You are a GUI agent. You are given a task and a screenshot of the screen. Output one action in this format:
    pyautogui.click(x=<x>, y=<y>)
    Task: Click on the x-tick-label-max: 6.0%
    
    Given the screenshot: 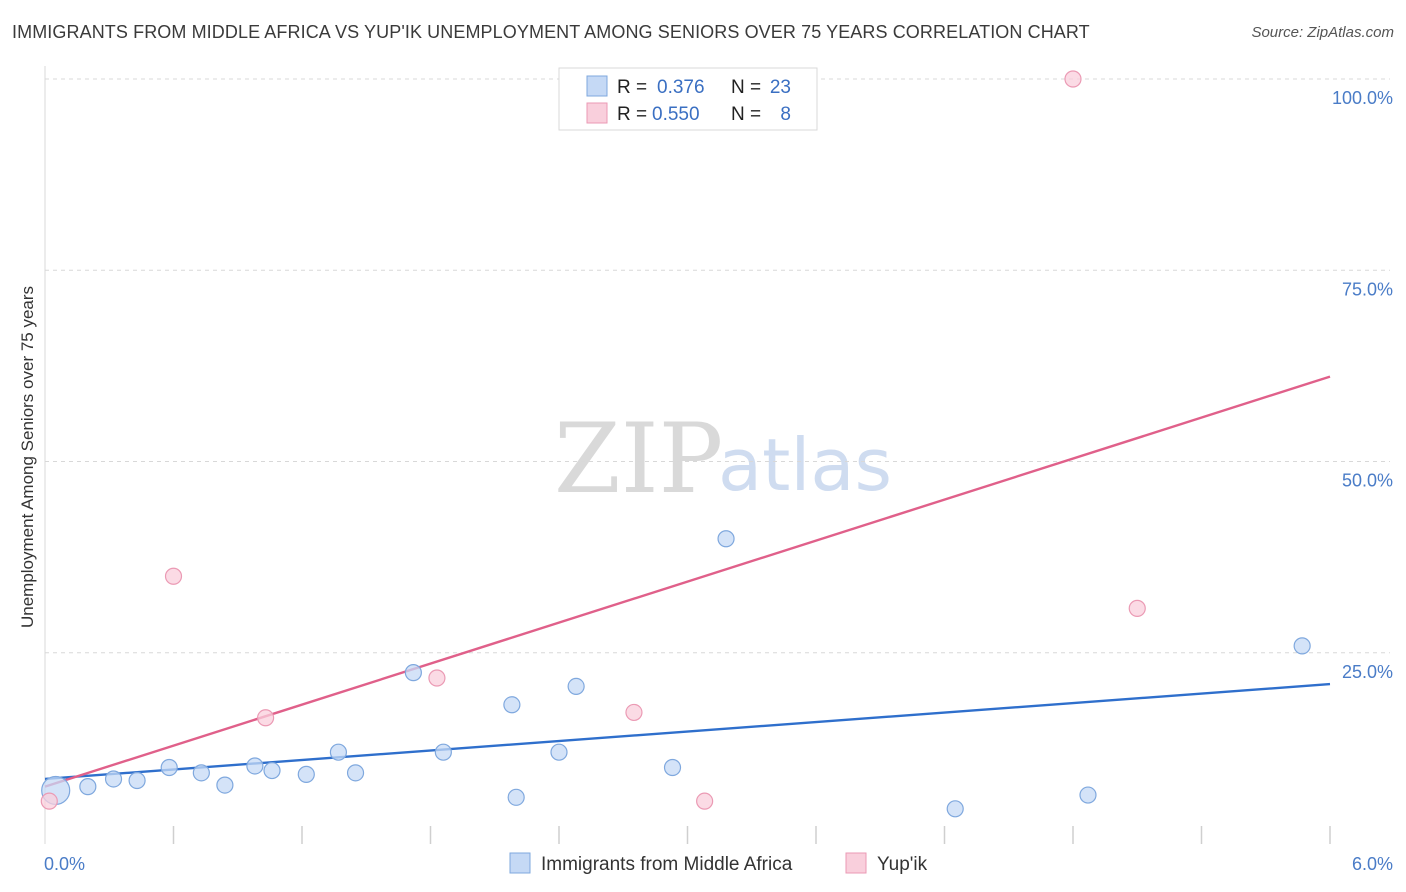 What is the action you would take?
    pyautogui.click(x=1372, y=864)
    